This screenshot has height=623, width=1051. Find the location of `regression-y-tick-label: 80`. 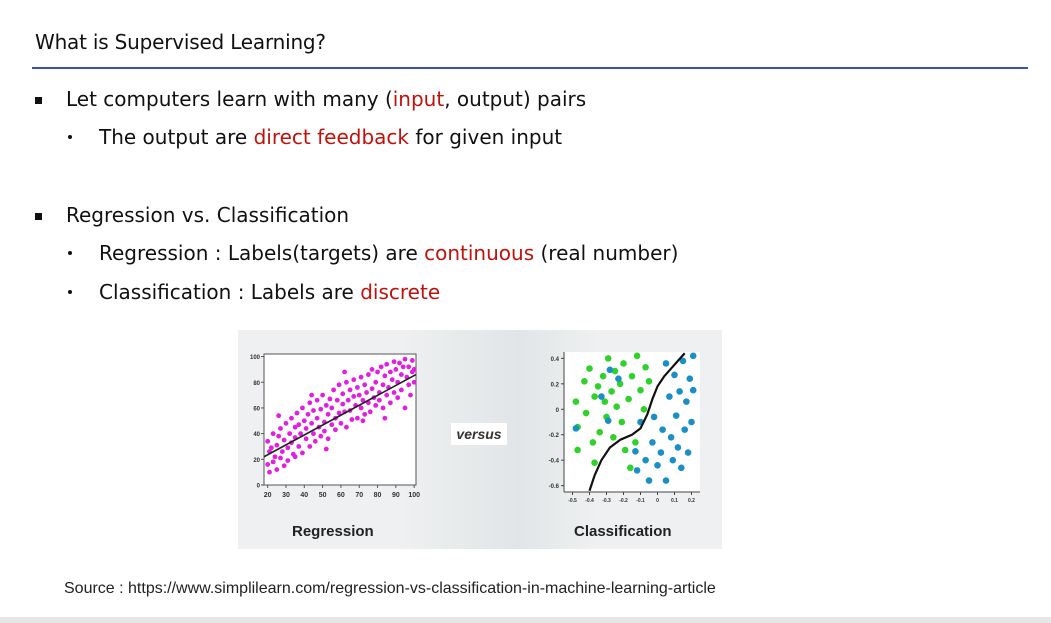

regression-y-tick-label: 80 is located at coordinates (256, 384).